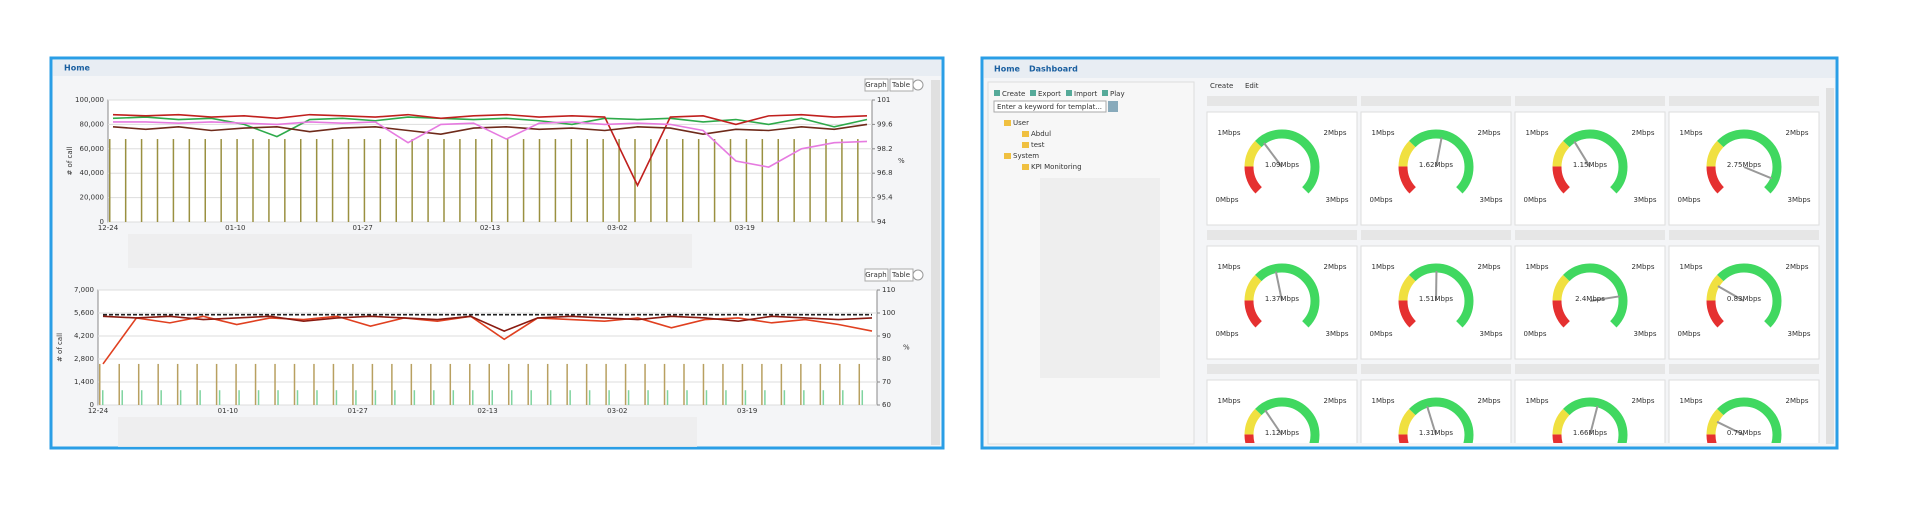 Image resolution: width=1920 pixels, height=514 pixels. I want to click on y2-tick-label: 70, so click(886, 382).